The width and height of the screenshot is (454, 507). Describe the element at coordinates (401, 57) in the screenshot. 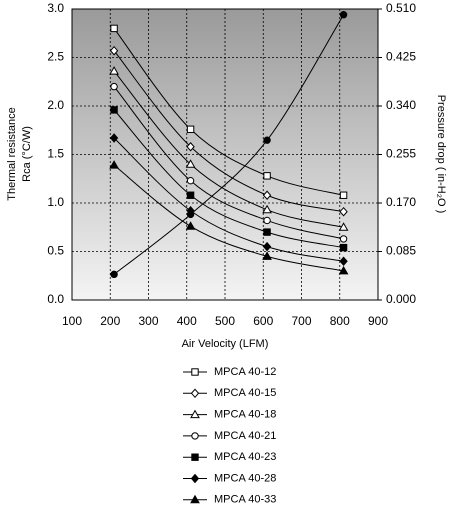

I see `y2-tick-label: 0.425` at that location.